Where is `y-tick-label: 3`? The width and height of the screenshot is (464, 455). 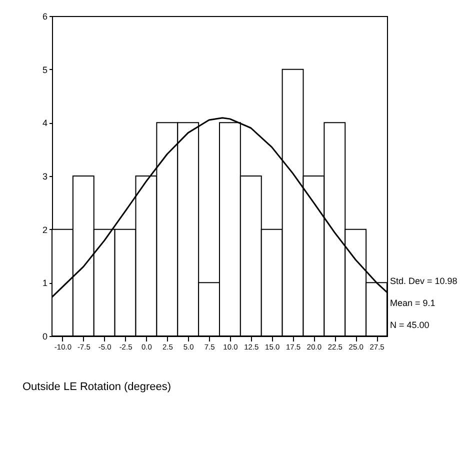
y-tick-label: 3 is located at coordinates (45, 177).